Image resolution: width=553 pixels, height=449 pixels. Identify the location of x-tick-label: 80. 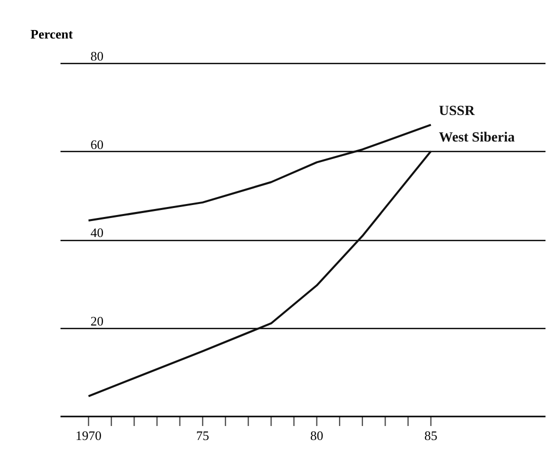
(317, 435).